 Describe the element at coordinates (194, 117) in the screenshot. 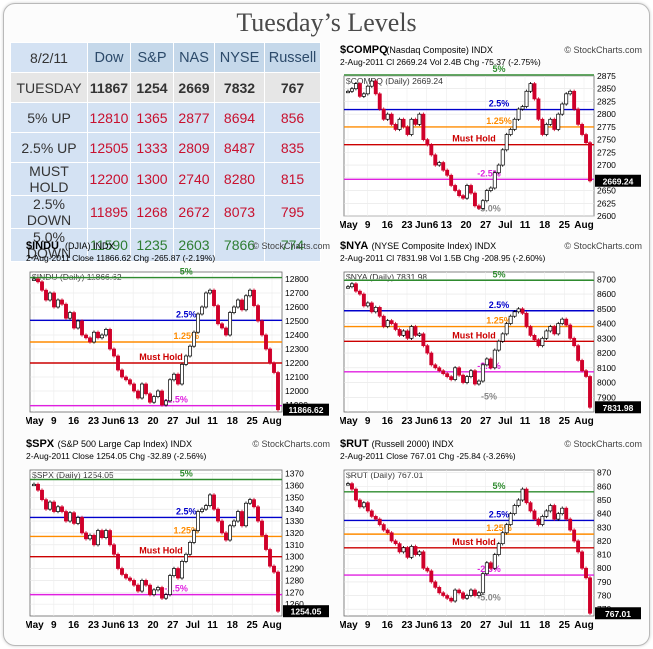

I see `table-cell: 2877` at that location.